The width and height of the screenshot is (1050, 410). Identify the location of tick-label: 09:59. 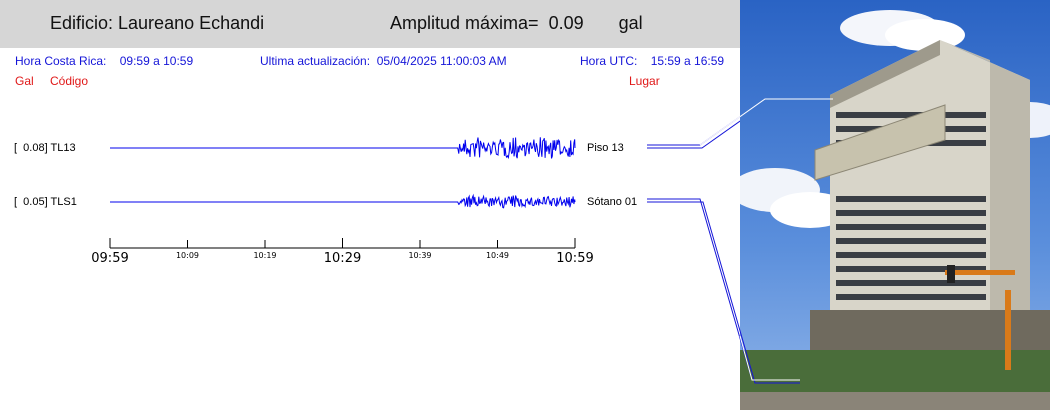
(109, 258).